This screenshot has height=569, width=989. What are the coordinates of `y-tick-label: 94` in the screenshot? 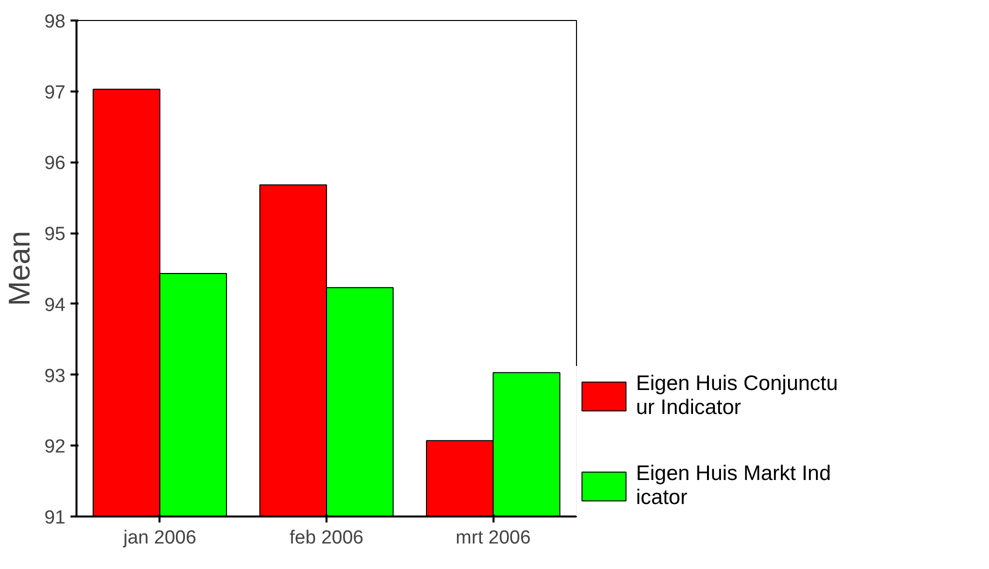 It's located at (55, 305).